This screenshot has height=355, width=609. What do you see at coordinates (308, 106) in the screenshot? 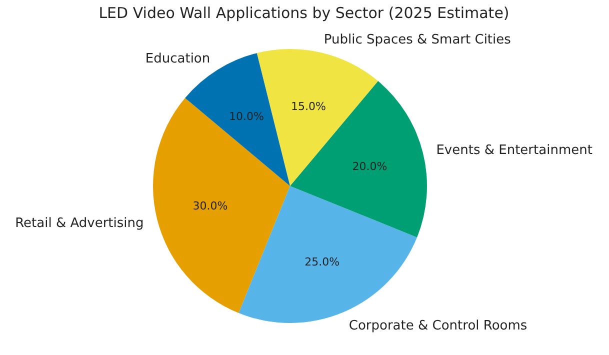
I see `data-label: 15.0%` at bounding box center [308, 106].